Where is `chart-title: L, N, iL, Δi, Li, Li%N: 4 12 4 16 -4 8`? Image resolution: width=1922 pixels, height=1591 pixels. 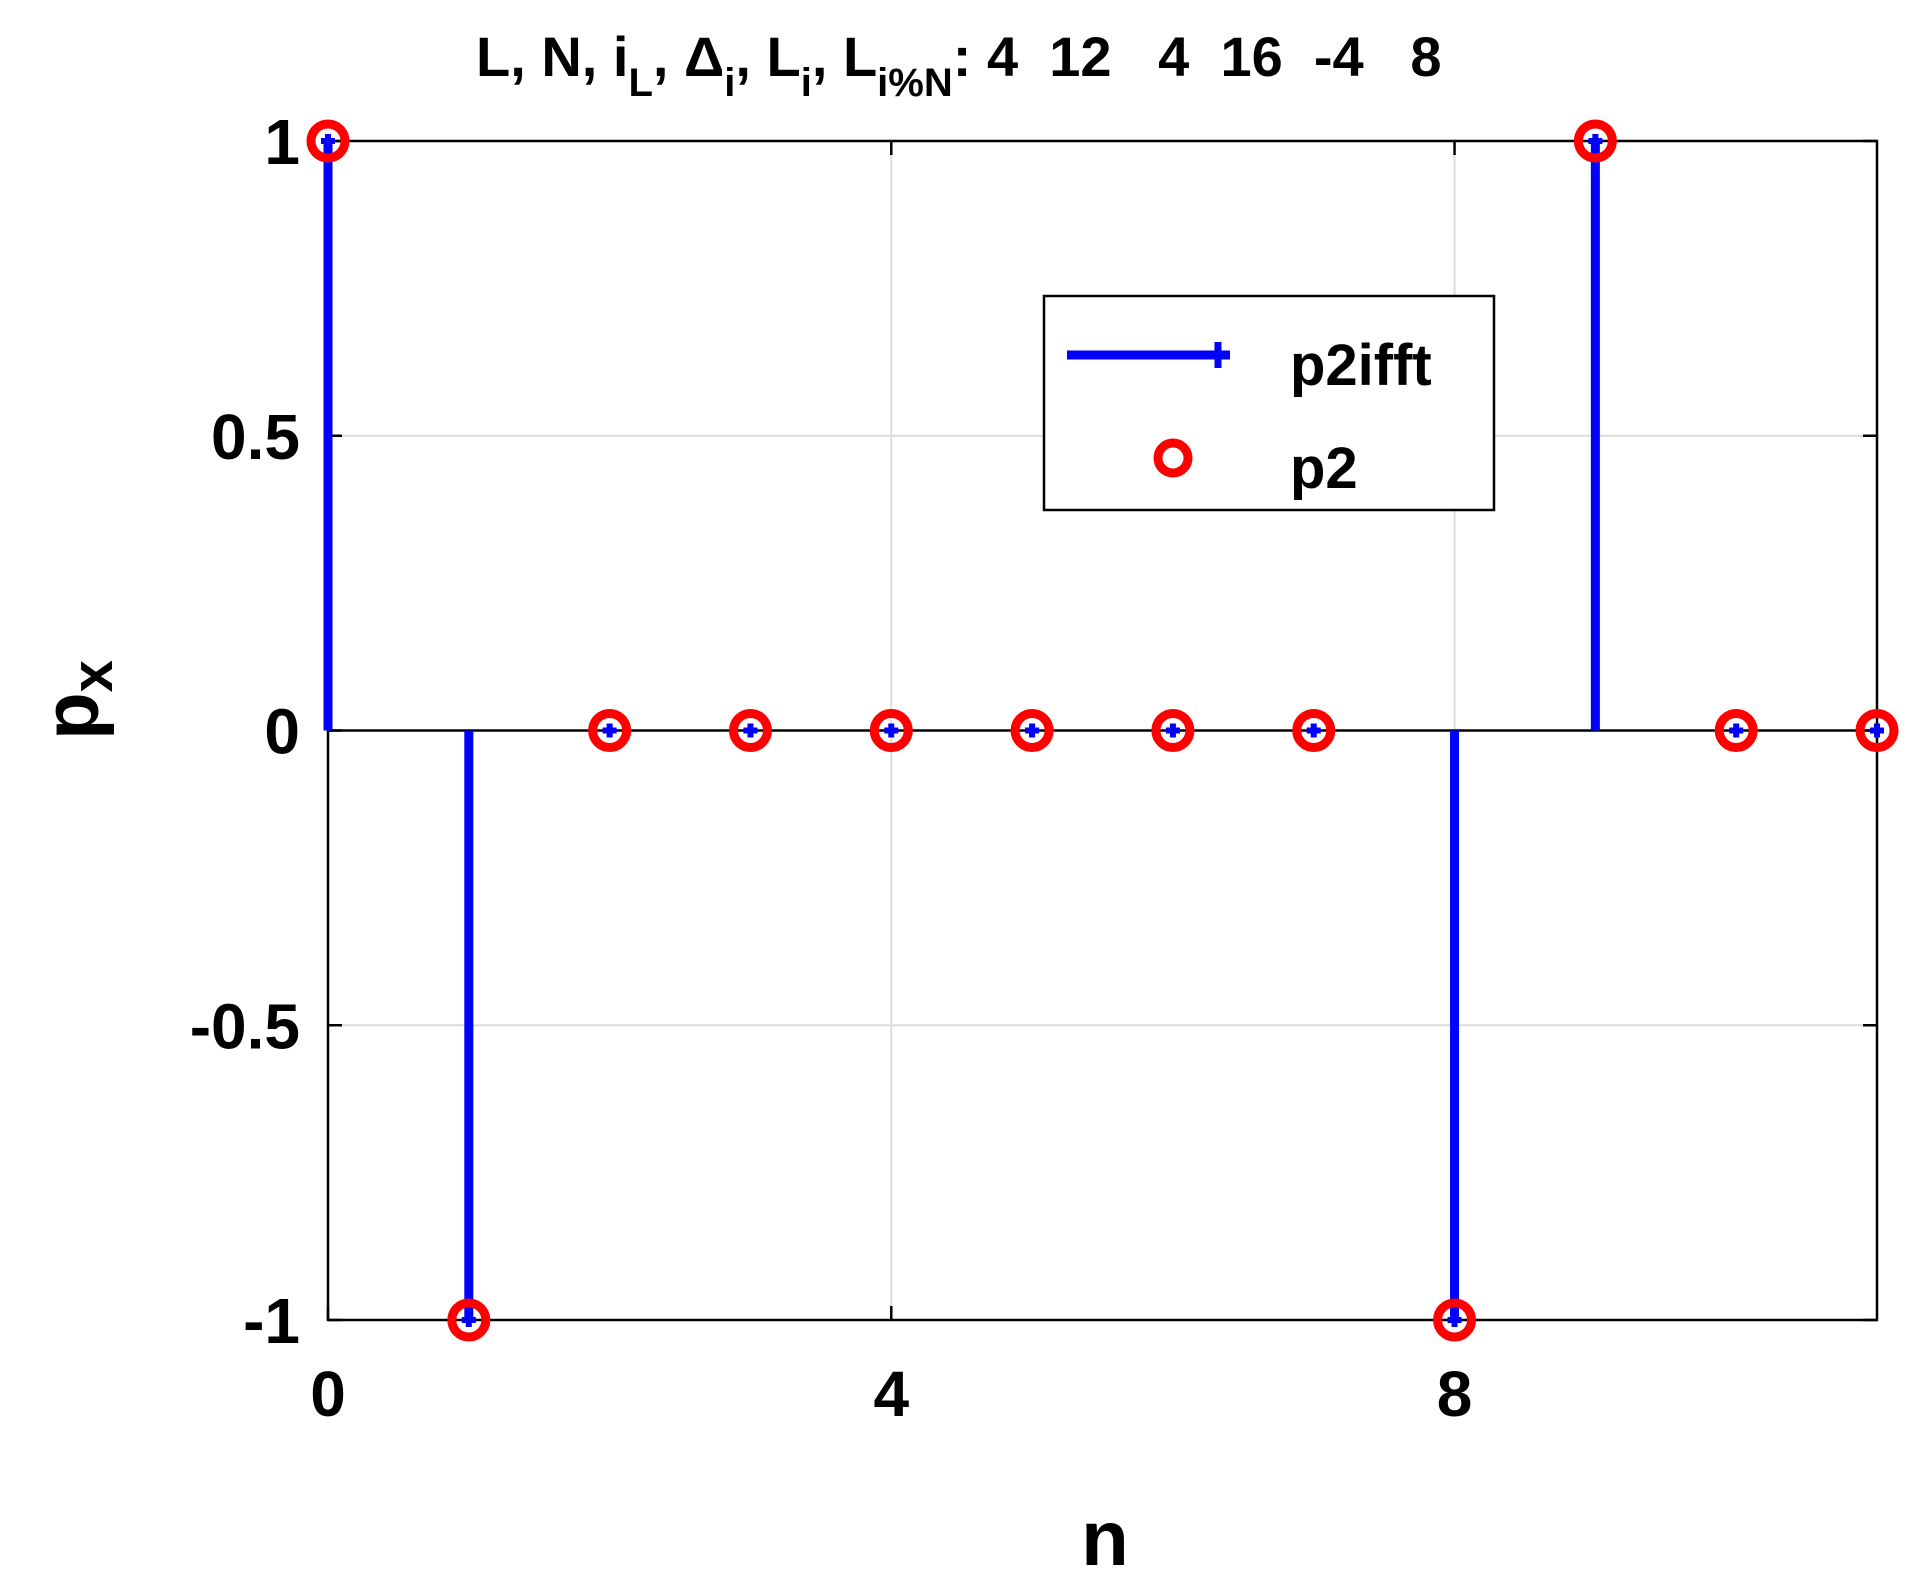 chart-title: L, N, iL, Δi, Li, Li%N: 4 12 4 16 -4 8 is located at coordinates (958, 65).